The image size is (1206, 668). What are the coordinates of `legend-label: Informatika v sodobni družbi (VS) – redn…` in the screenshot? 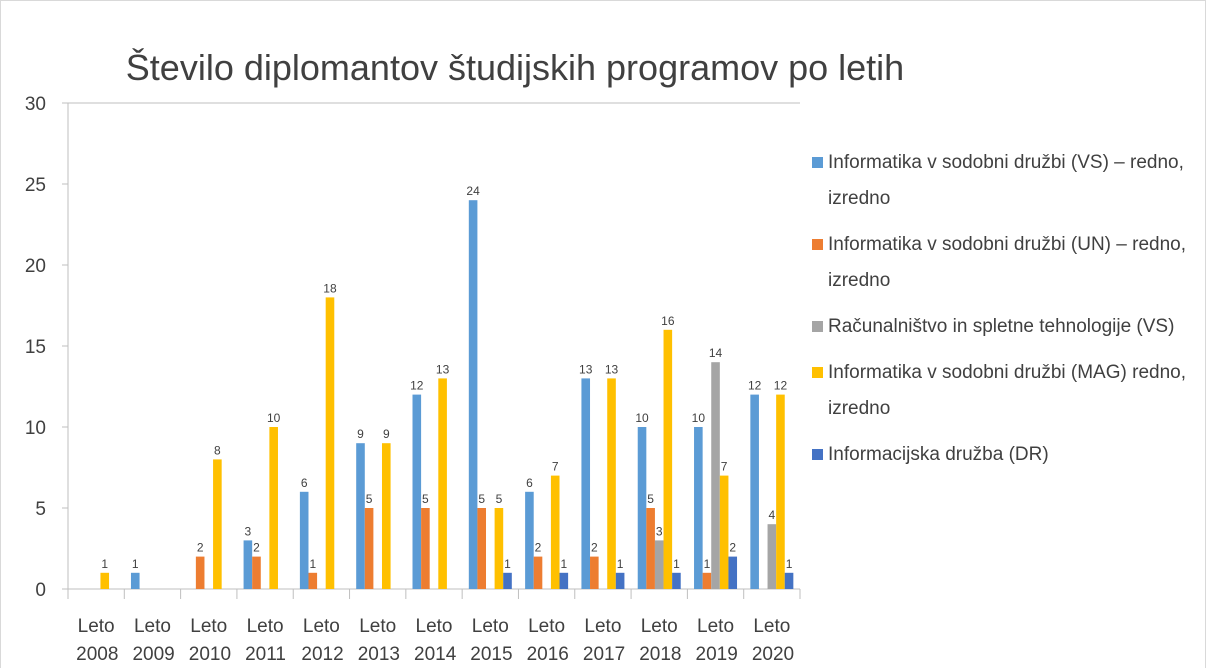 It's located at (1006, 180).